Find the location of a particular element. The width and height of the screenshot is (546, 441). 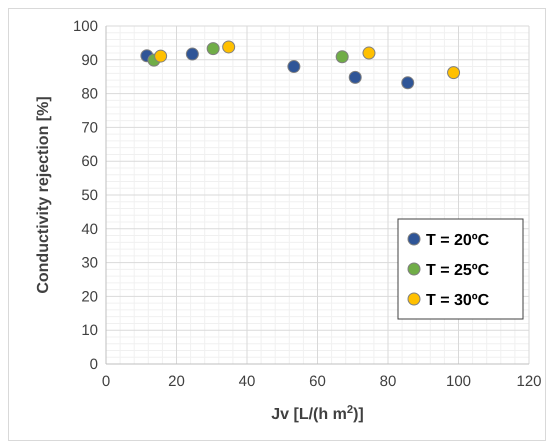

y-tick-label: 30 is located at coordinates (89, 263).